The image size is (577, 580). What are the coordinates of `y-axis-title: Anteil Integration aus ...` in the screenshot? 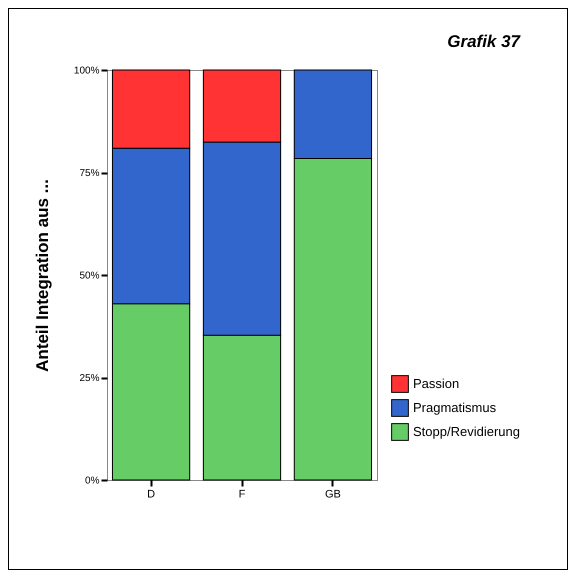 It's located at (42, 275).